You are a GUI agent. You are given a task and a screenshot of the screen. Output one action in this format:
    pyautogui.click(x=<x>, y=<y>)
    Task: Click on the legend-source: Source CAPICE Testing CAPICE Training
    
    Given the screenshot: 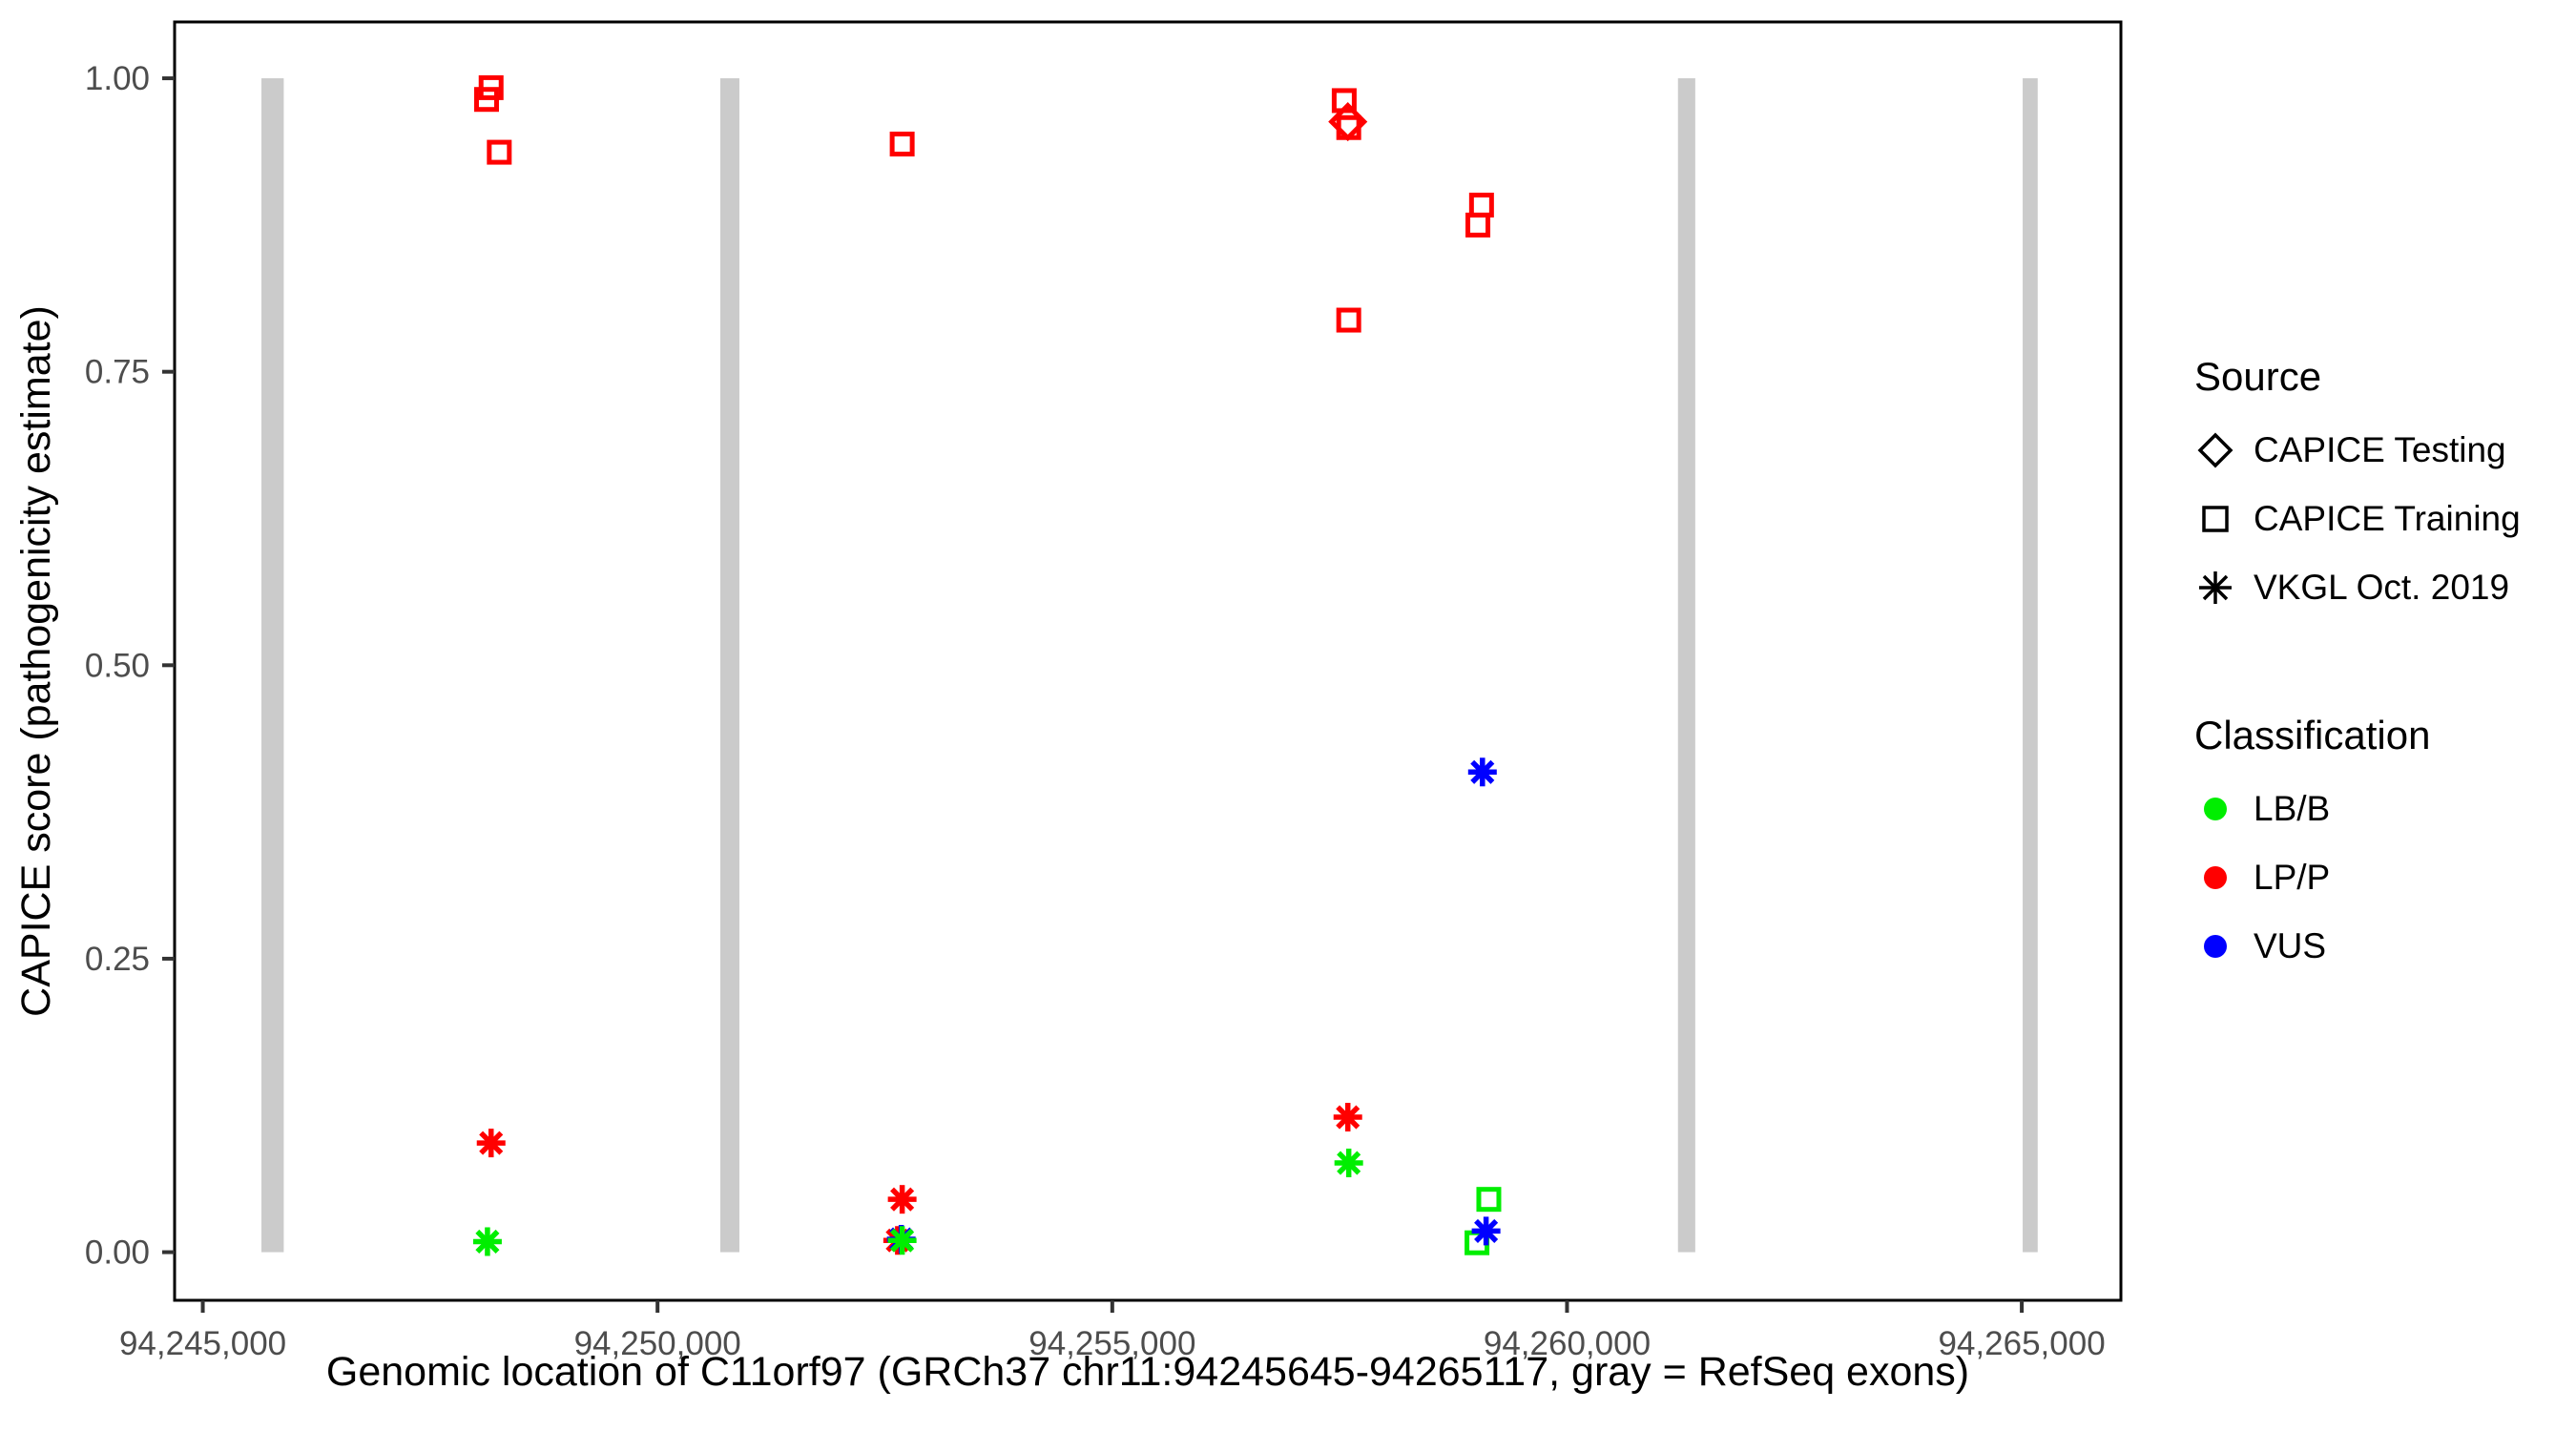 What is the action you would take?
    pyautogui.click(x=2383, y=486)
    